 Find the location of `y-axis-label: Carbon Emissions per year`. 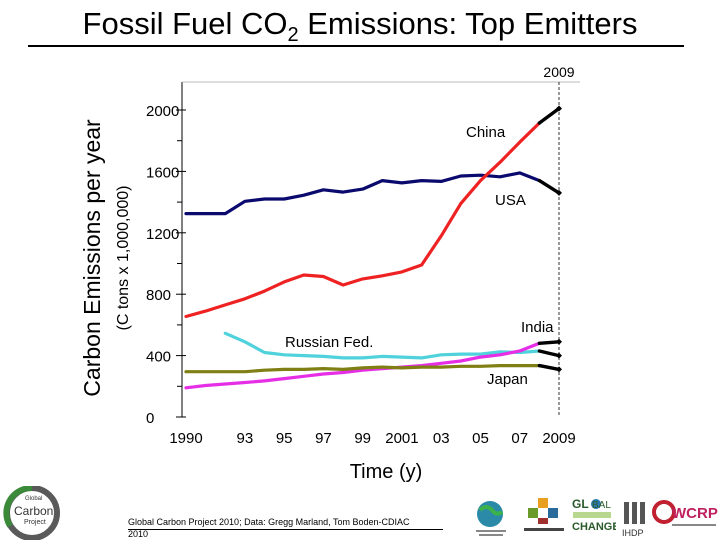

y-axis-label: Carbon Emissions per year is located at coordinates (92, 258).